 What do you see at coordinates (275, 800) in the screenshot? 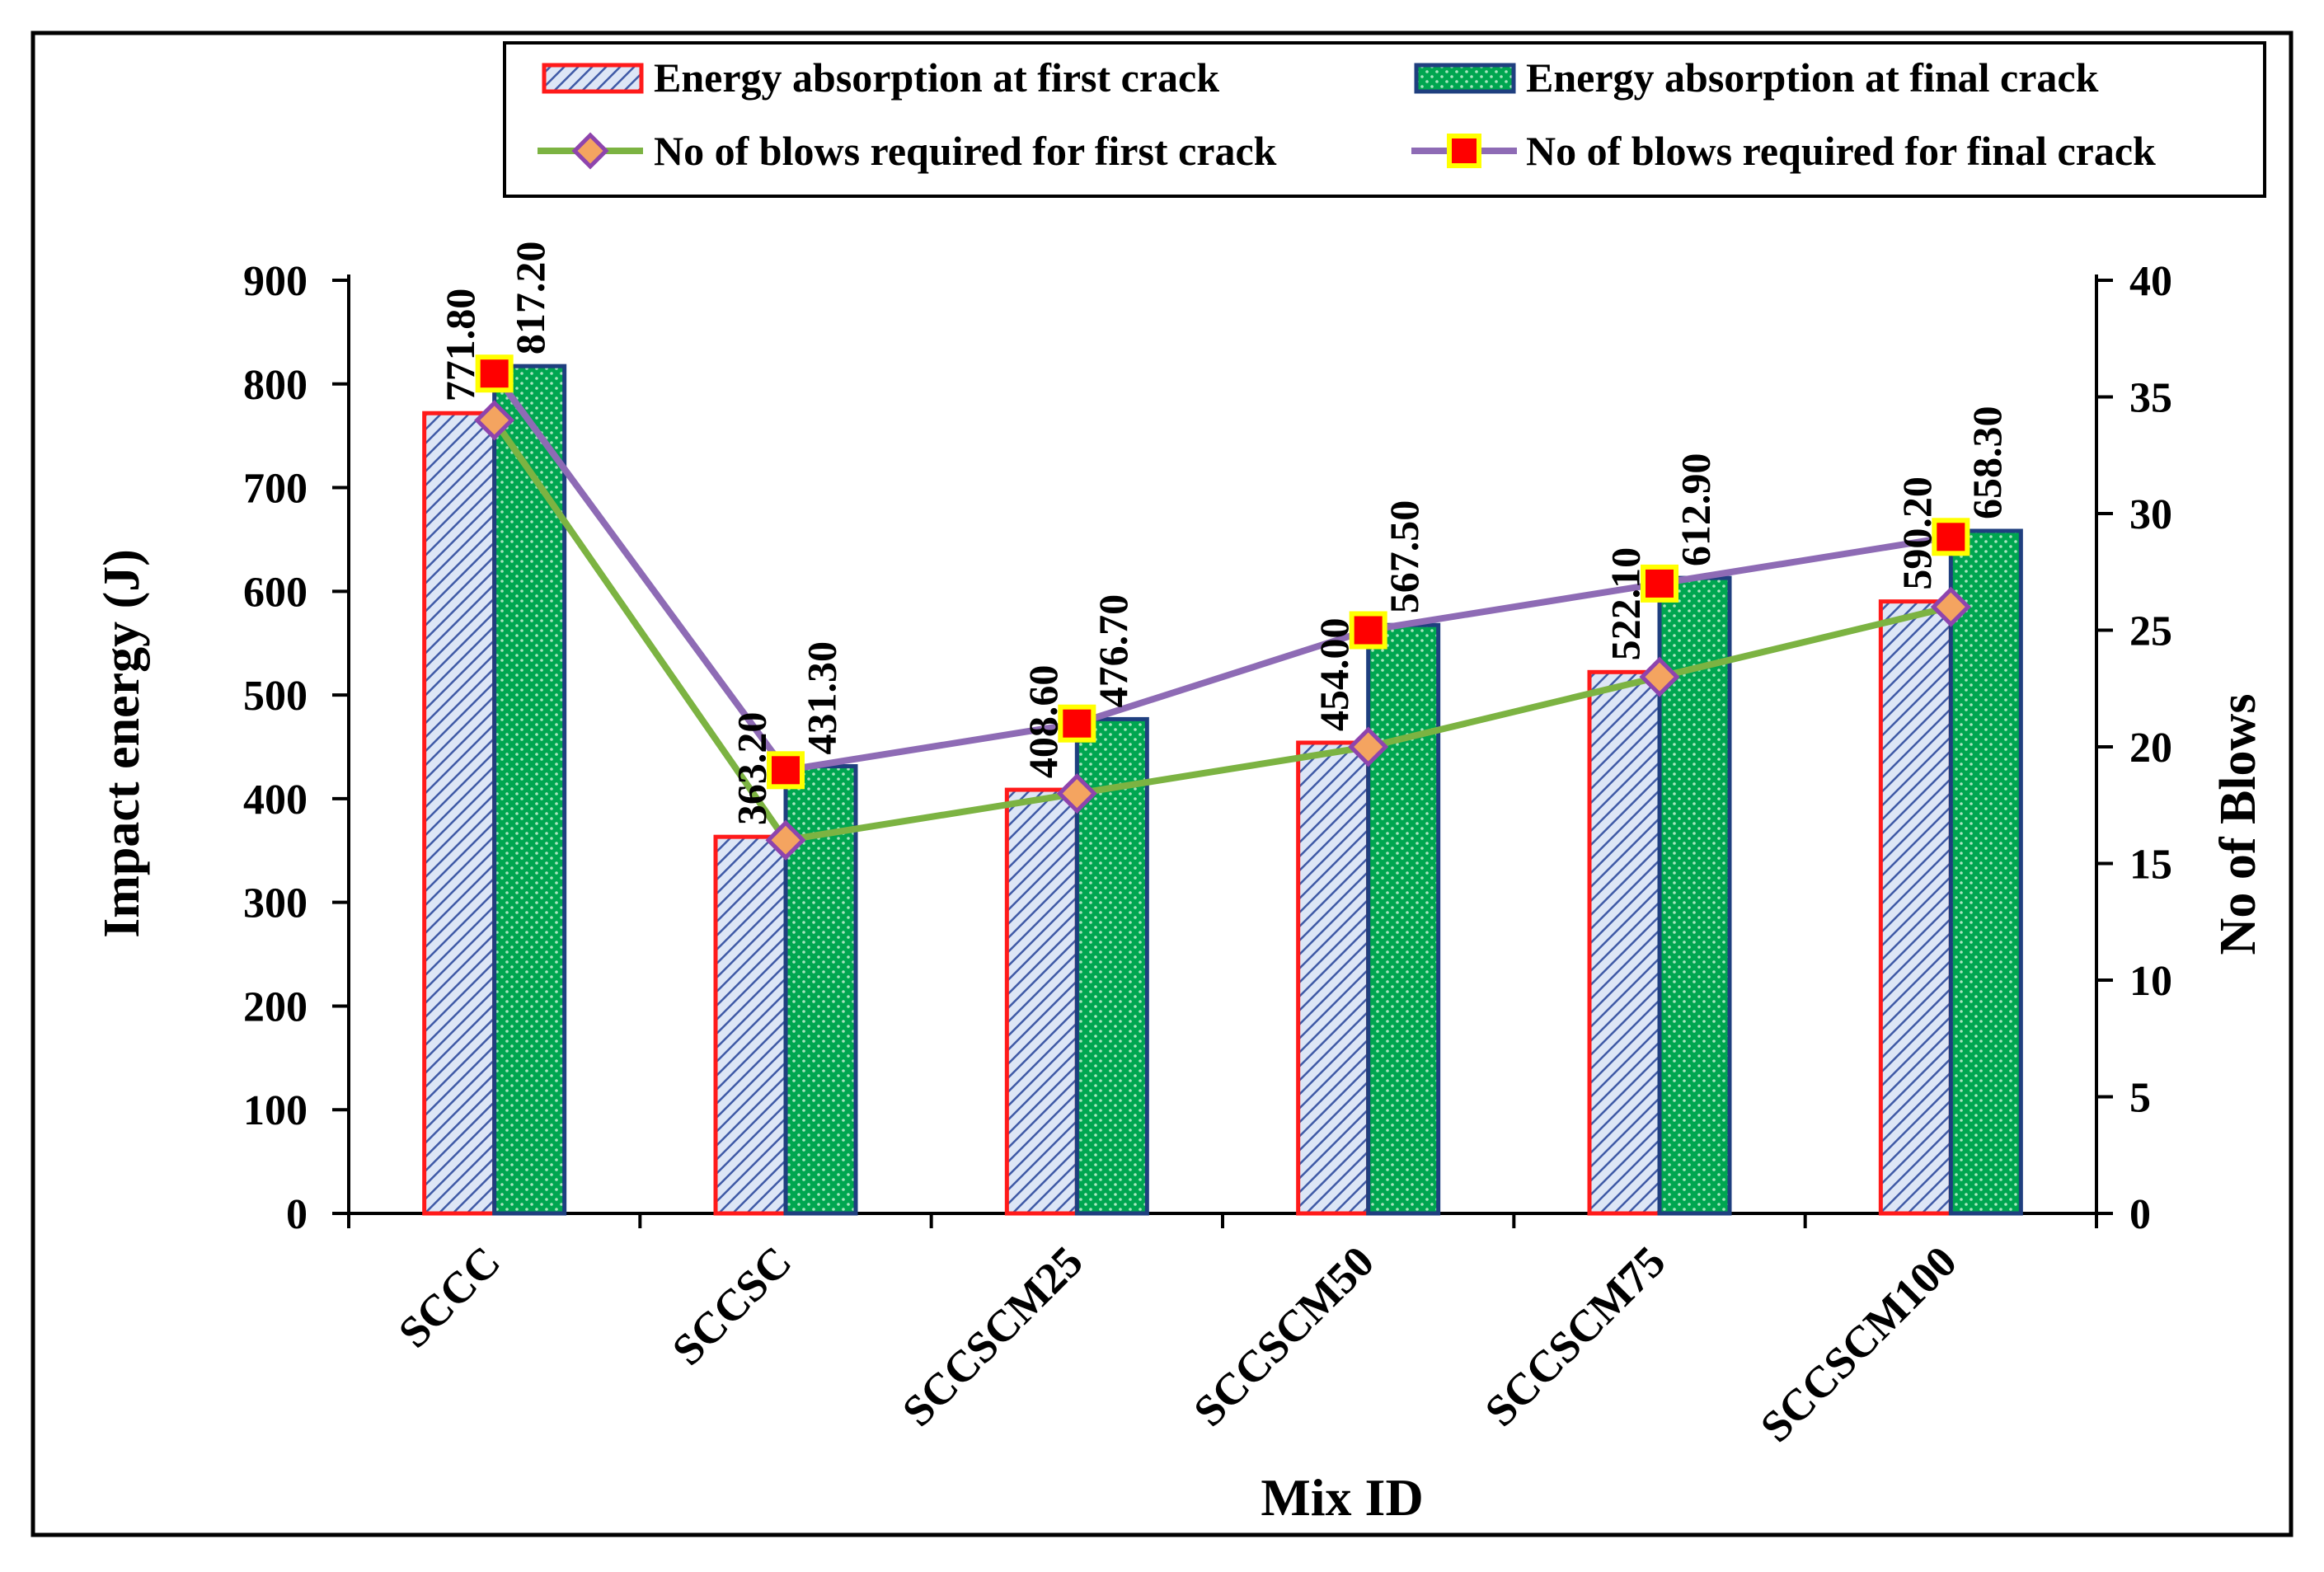
I see `y-left-tick-label: 400` at bounding box center [275, 800].